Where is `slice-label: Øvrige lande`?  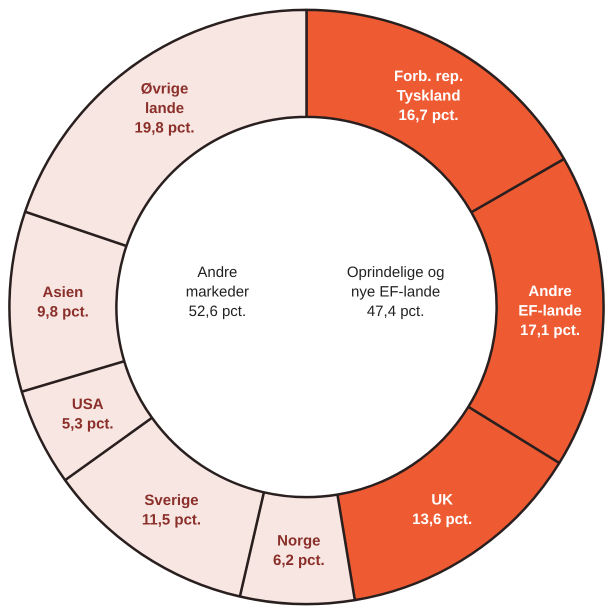
slice-label: Øvrige lande is located at coordinates (164, 99).